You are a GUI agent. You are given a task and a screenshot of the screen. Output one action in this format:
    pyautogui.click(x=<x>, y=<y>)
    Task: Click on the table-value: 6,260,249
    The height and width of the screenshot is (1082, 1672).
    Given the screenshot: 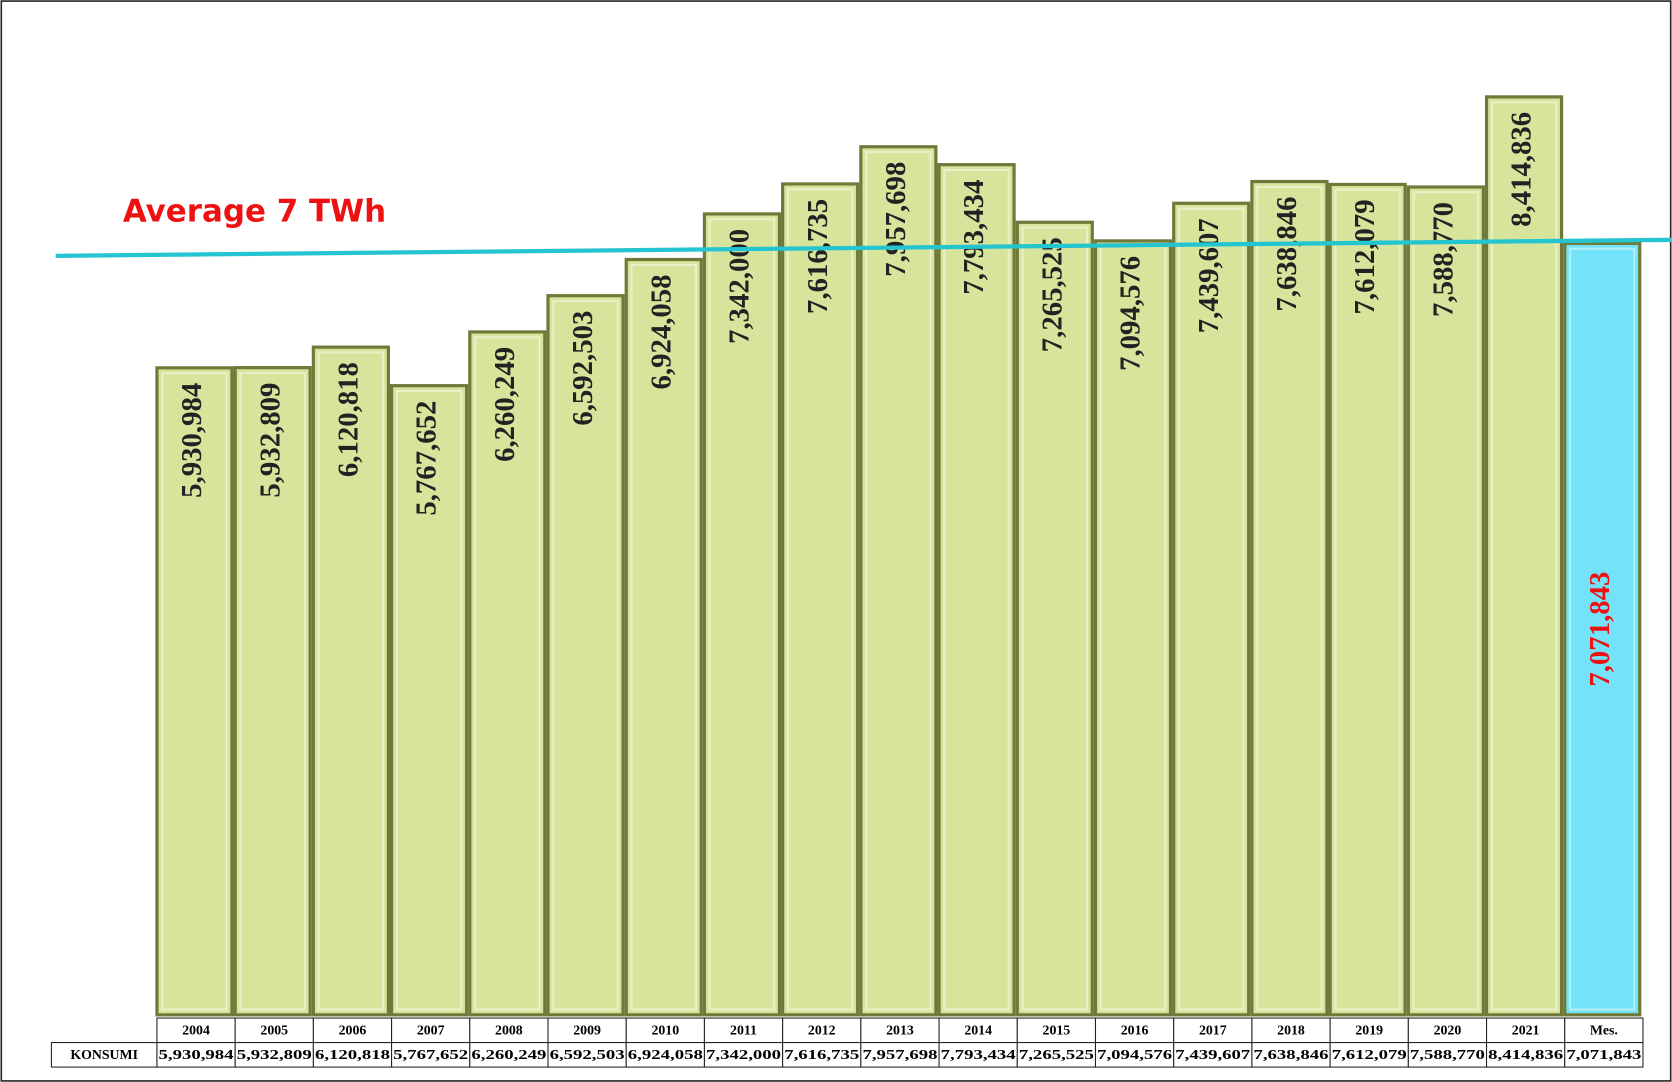 What is the action you would take?
    pyautogui.click(x=508, y=1054)
    